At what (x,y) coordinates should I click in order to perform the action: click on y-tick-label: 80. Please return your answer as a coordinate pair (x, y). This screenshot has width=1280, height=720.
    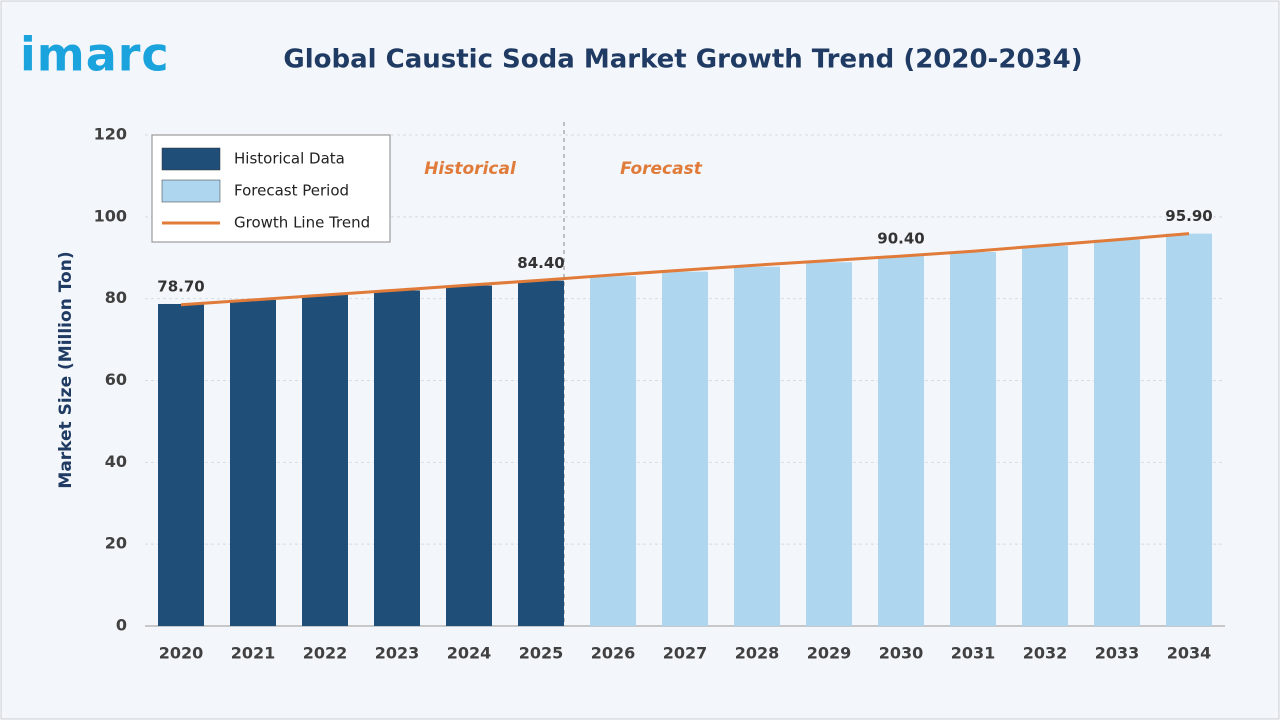
    Looking at the image, I should click on (116, 297).